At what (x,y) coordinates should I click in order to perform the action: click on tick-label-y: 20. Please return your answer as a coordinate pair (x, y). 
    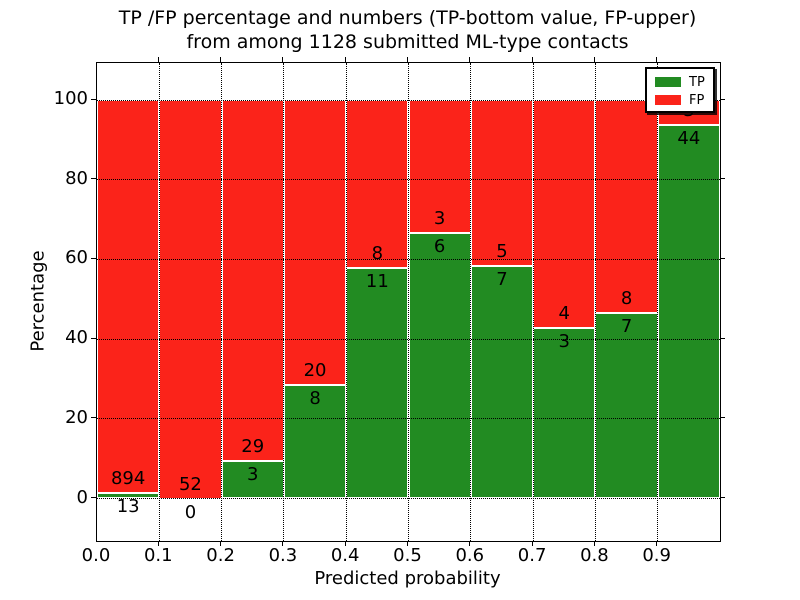
    Looking at the image, I should click on (76, 417).